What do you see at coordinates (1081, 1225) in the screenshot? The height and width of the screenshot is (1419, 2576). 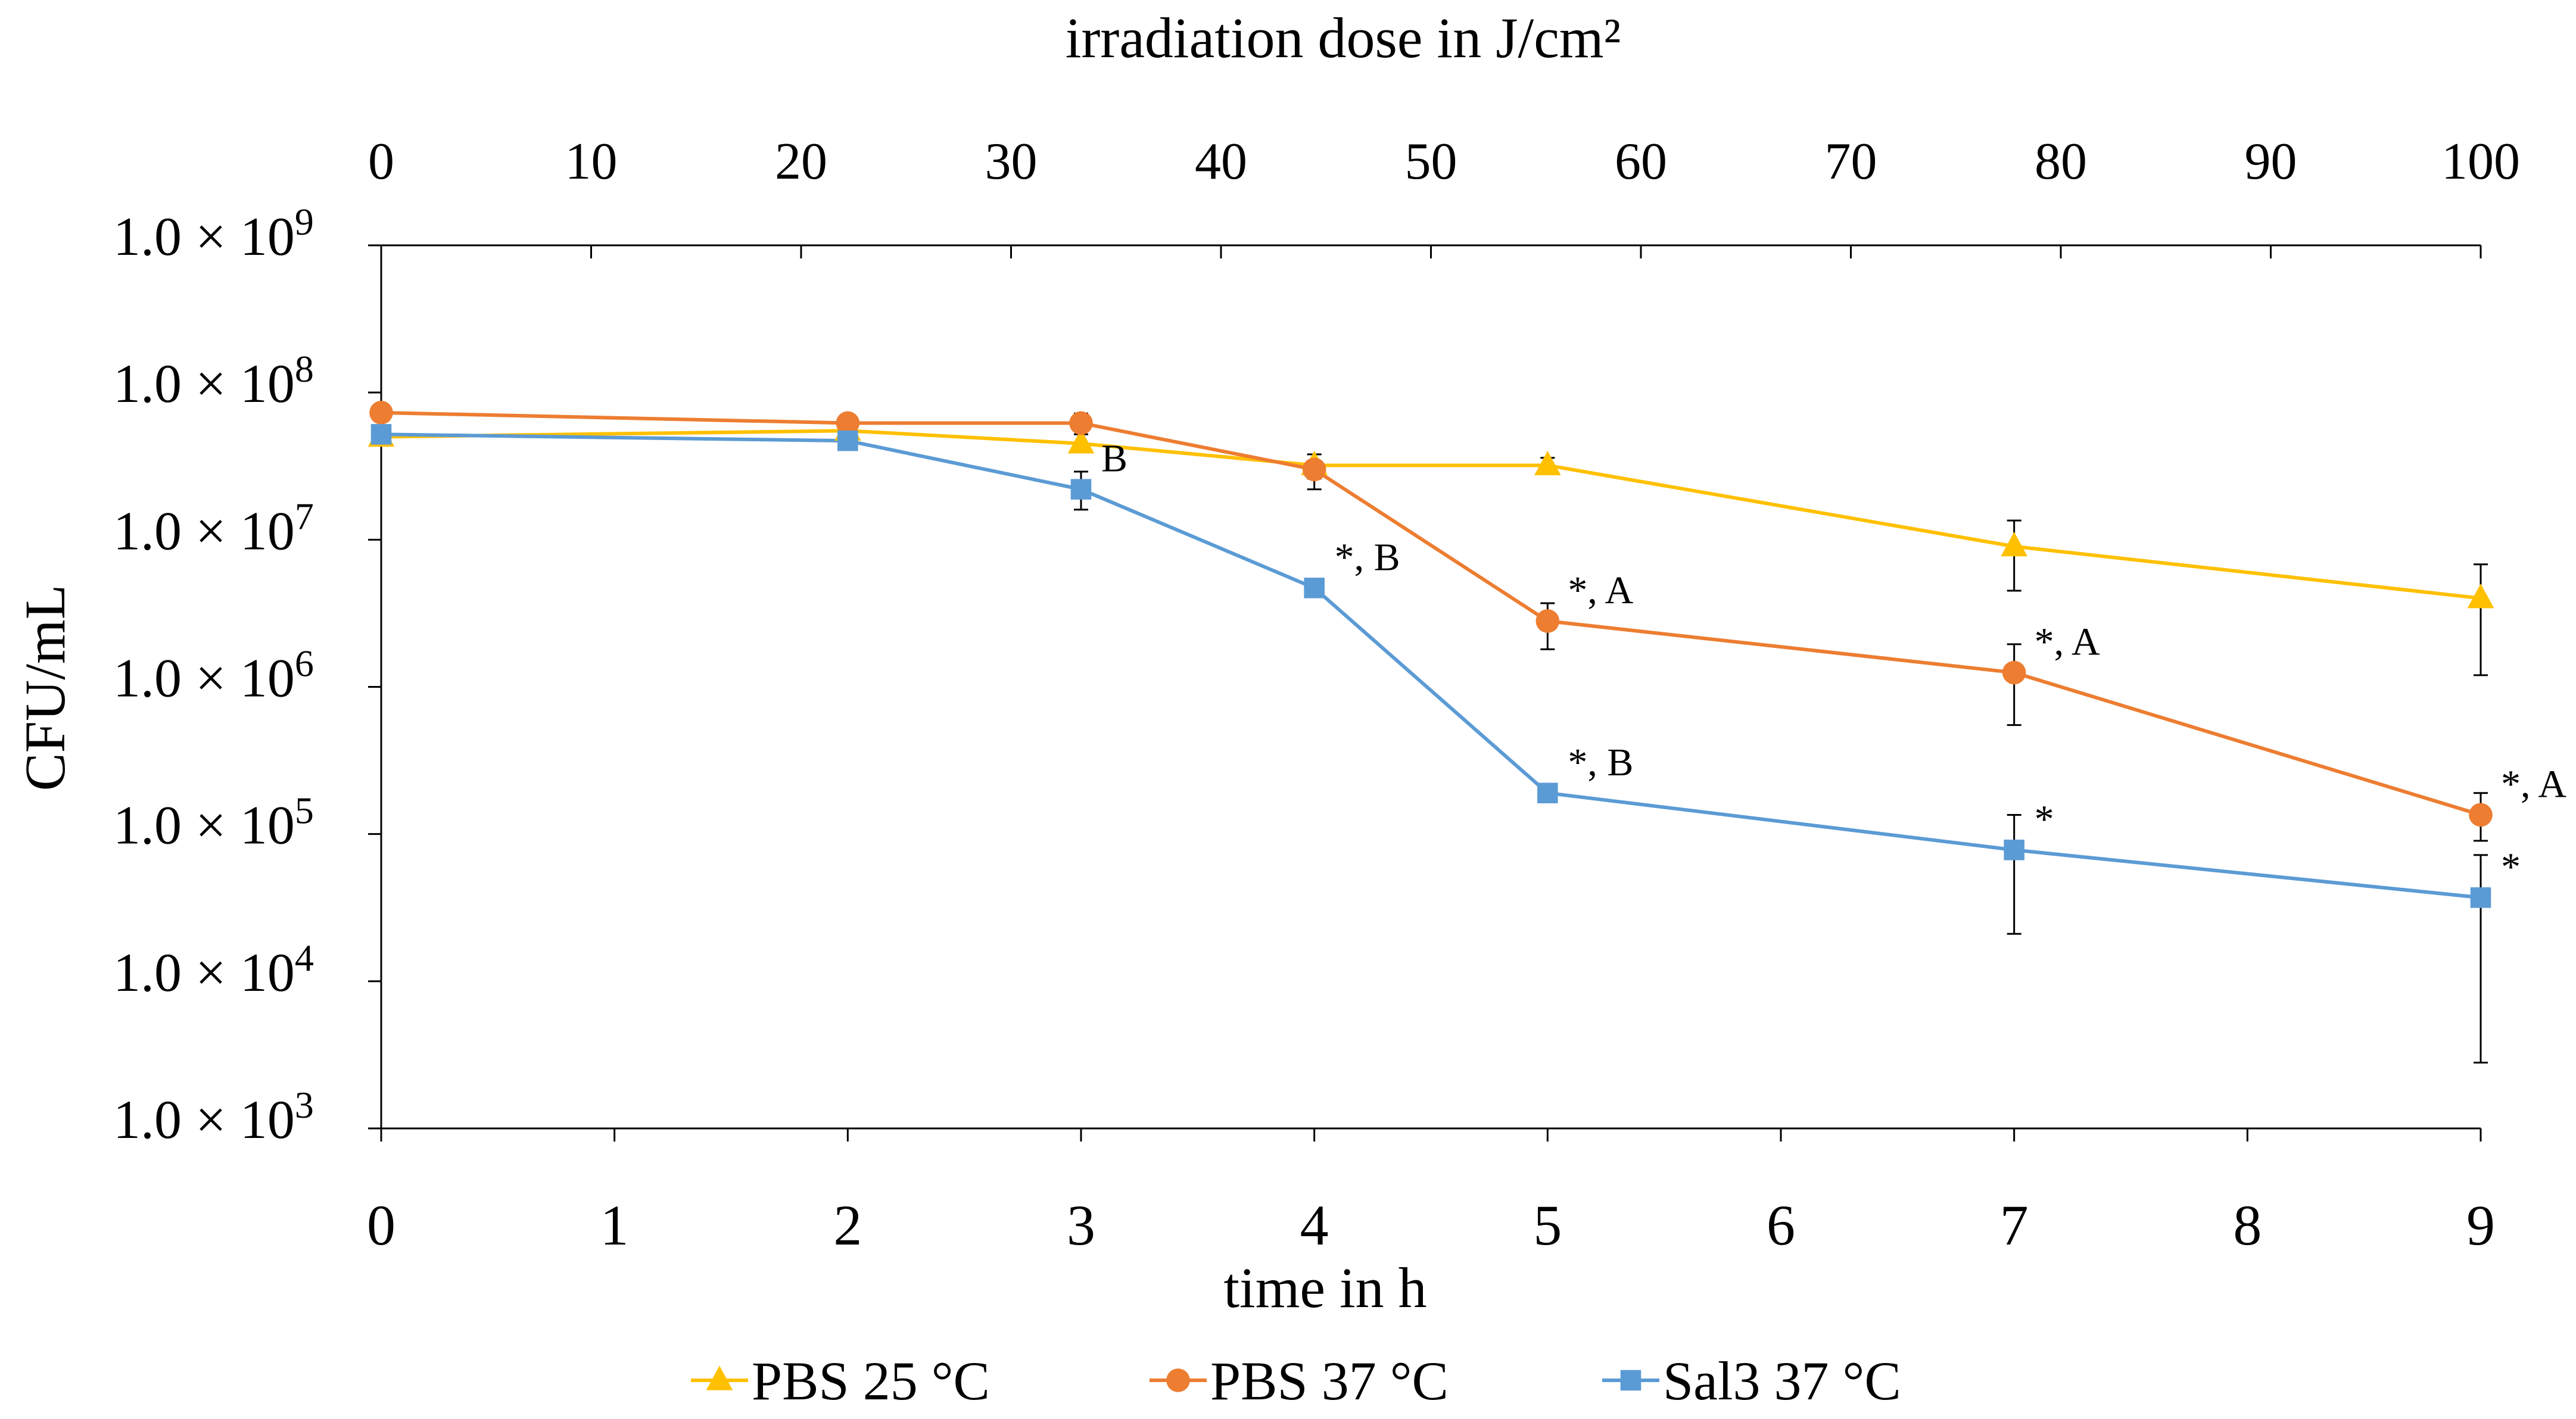 I see `x-tick-label: 3` at bounding box center [1081, 1225].